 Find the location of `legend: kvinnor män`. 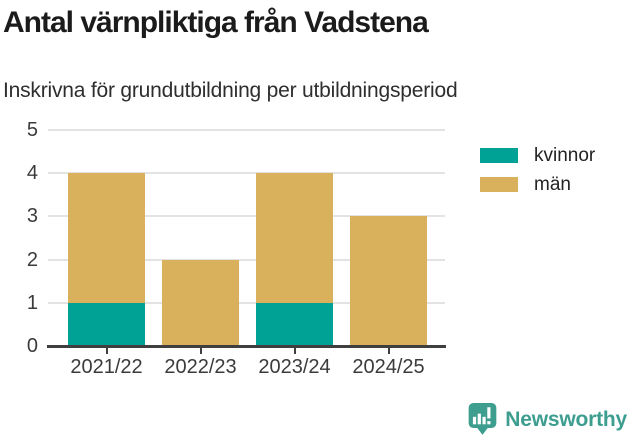

legend: kvinnor män is located at coordinates (537, 170).